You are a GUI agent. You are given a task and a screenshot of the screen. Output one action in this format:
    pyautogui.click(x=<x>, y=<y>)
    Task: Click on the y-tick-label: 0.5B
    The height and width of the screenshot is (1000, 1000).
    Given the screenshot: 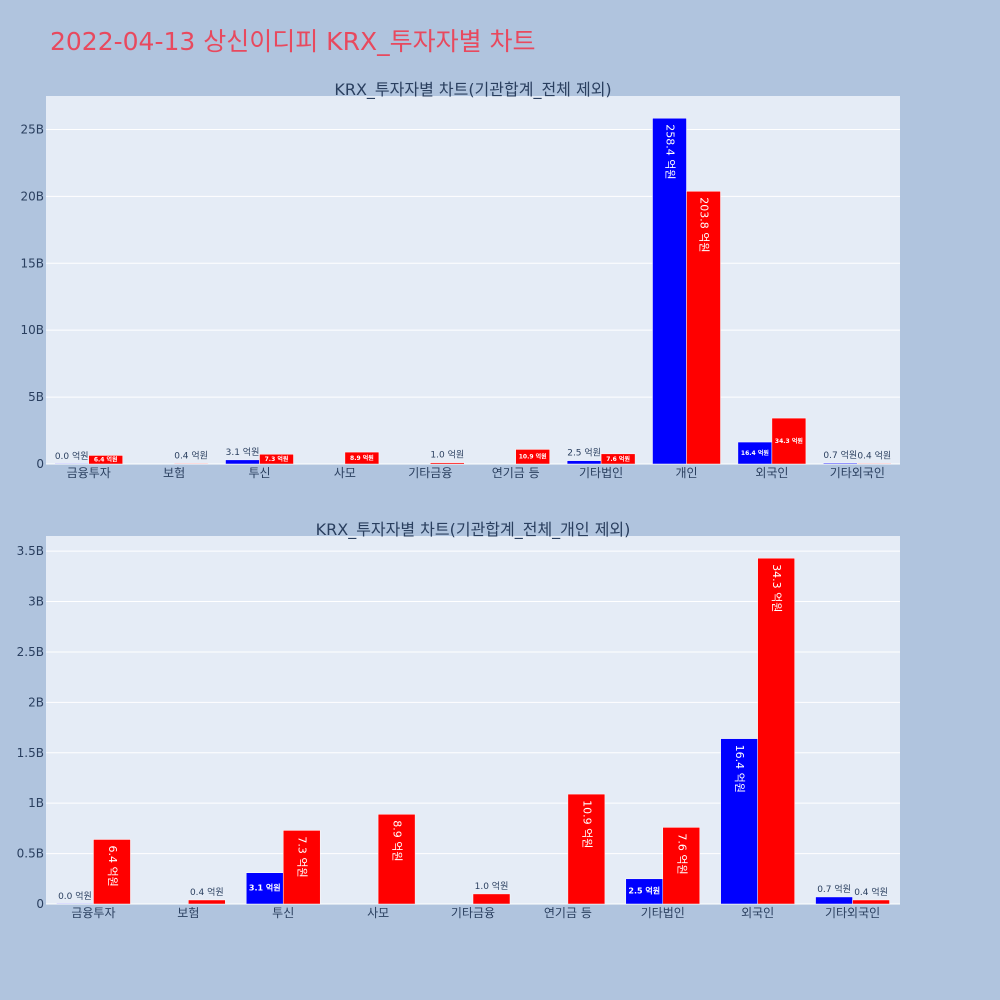 What is the action you would take?
    pyautogui.click(x=30, y=854)
    